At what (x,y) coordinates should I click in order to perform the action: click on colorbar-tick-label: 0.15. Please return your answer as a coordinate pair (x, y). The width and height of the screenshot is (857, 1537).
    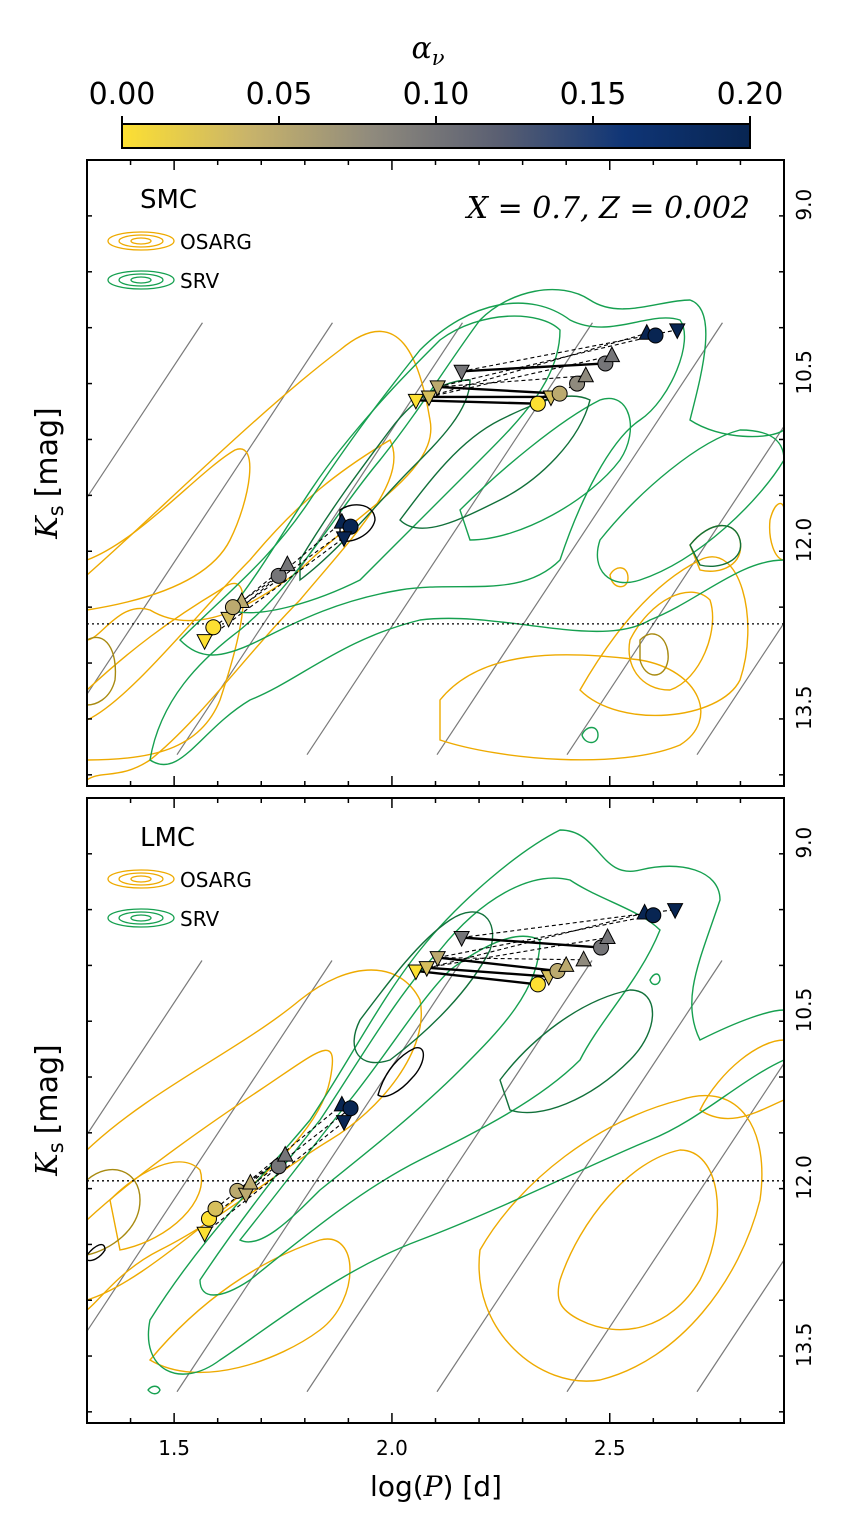
    Looking at the image, I should click on (593, 94).